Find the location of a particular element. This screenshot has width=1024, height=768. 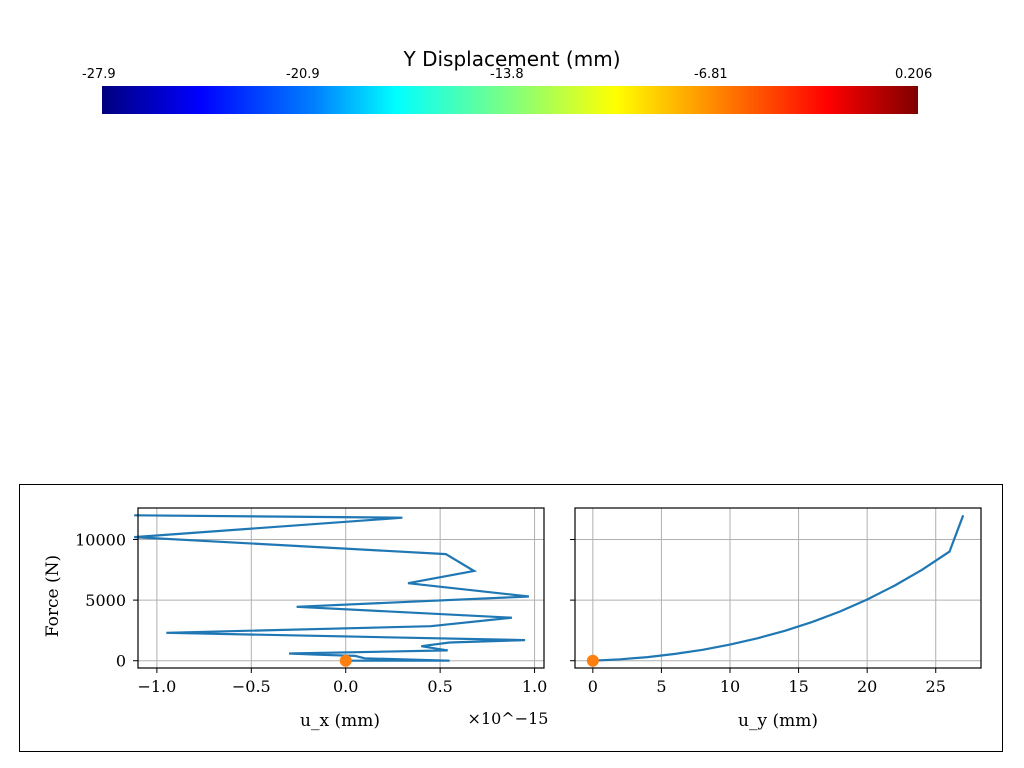

y-ticks: 0 5000 10000 is located at coordinates (106, 601).